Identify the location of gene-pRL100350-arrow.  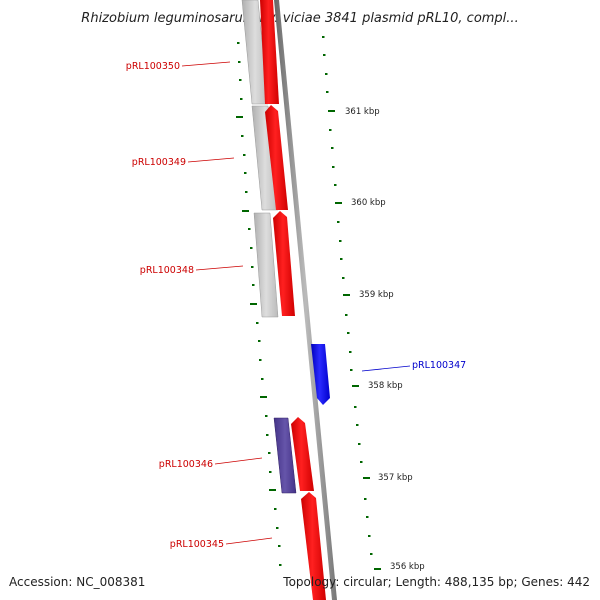
(269, 52).